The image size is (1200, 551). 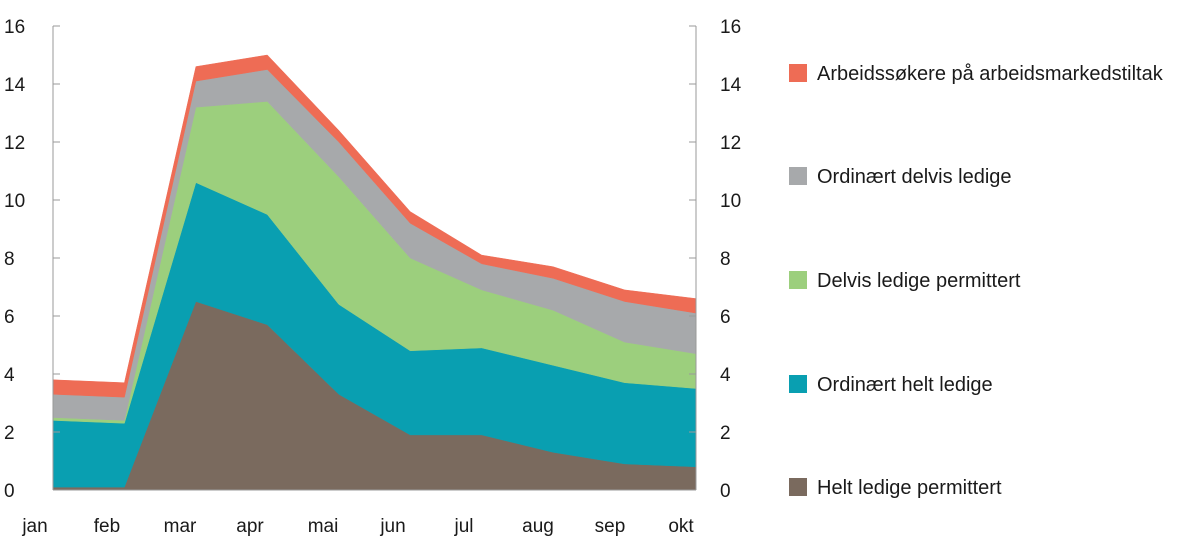 I want to click on right-y-tick-label: 6, so click(x=725, y=317).